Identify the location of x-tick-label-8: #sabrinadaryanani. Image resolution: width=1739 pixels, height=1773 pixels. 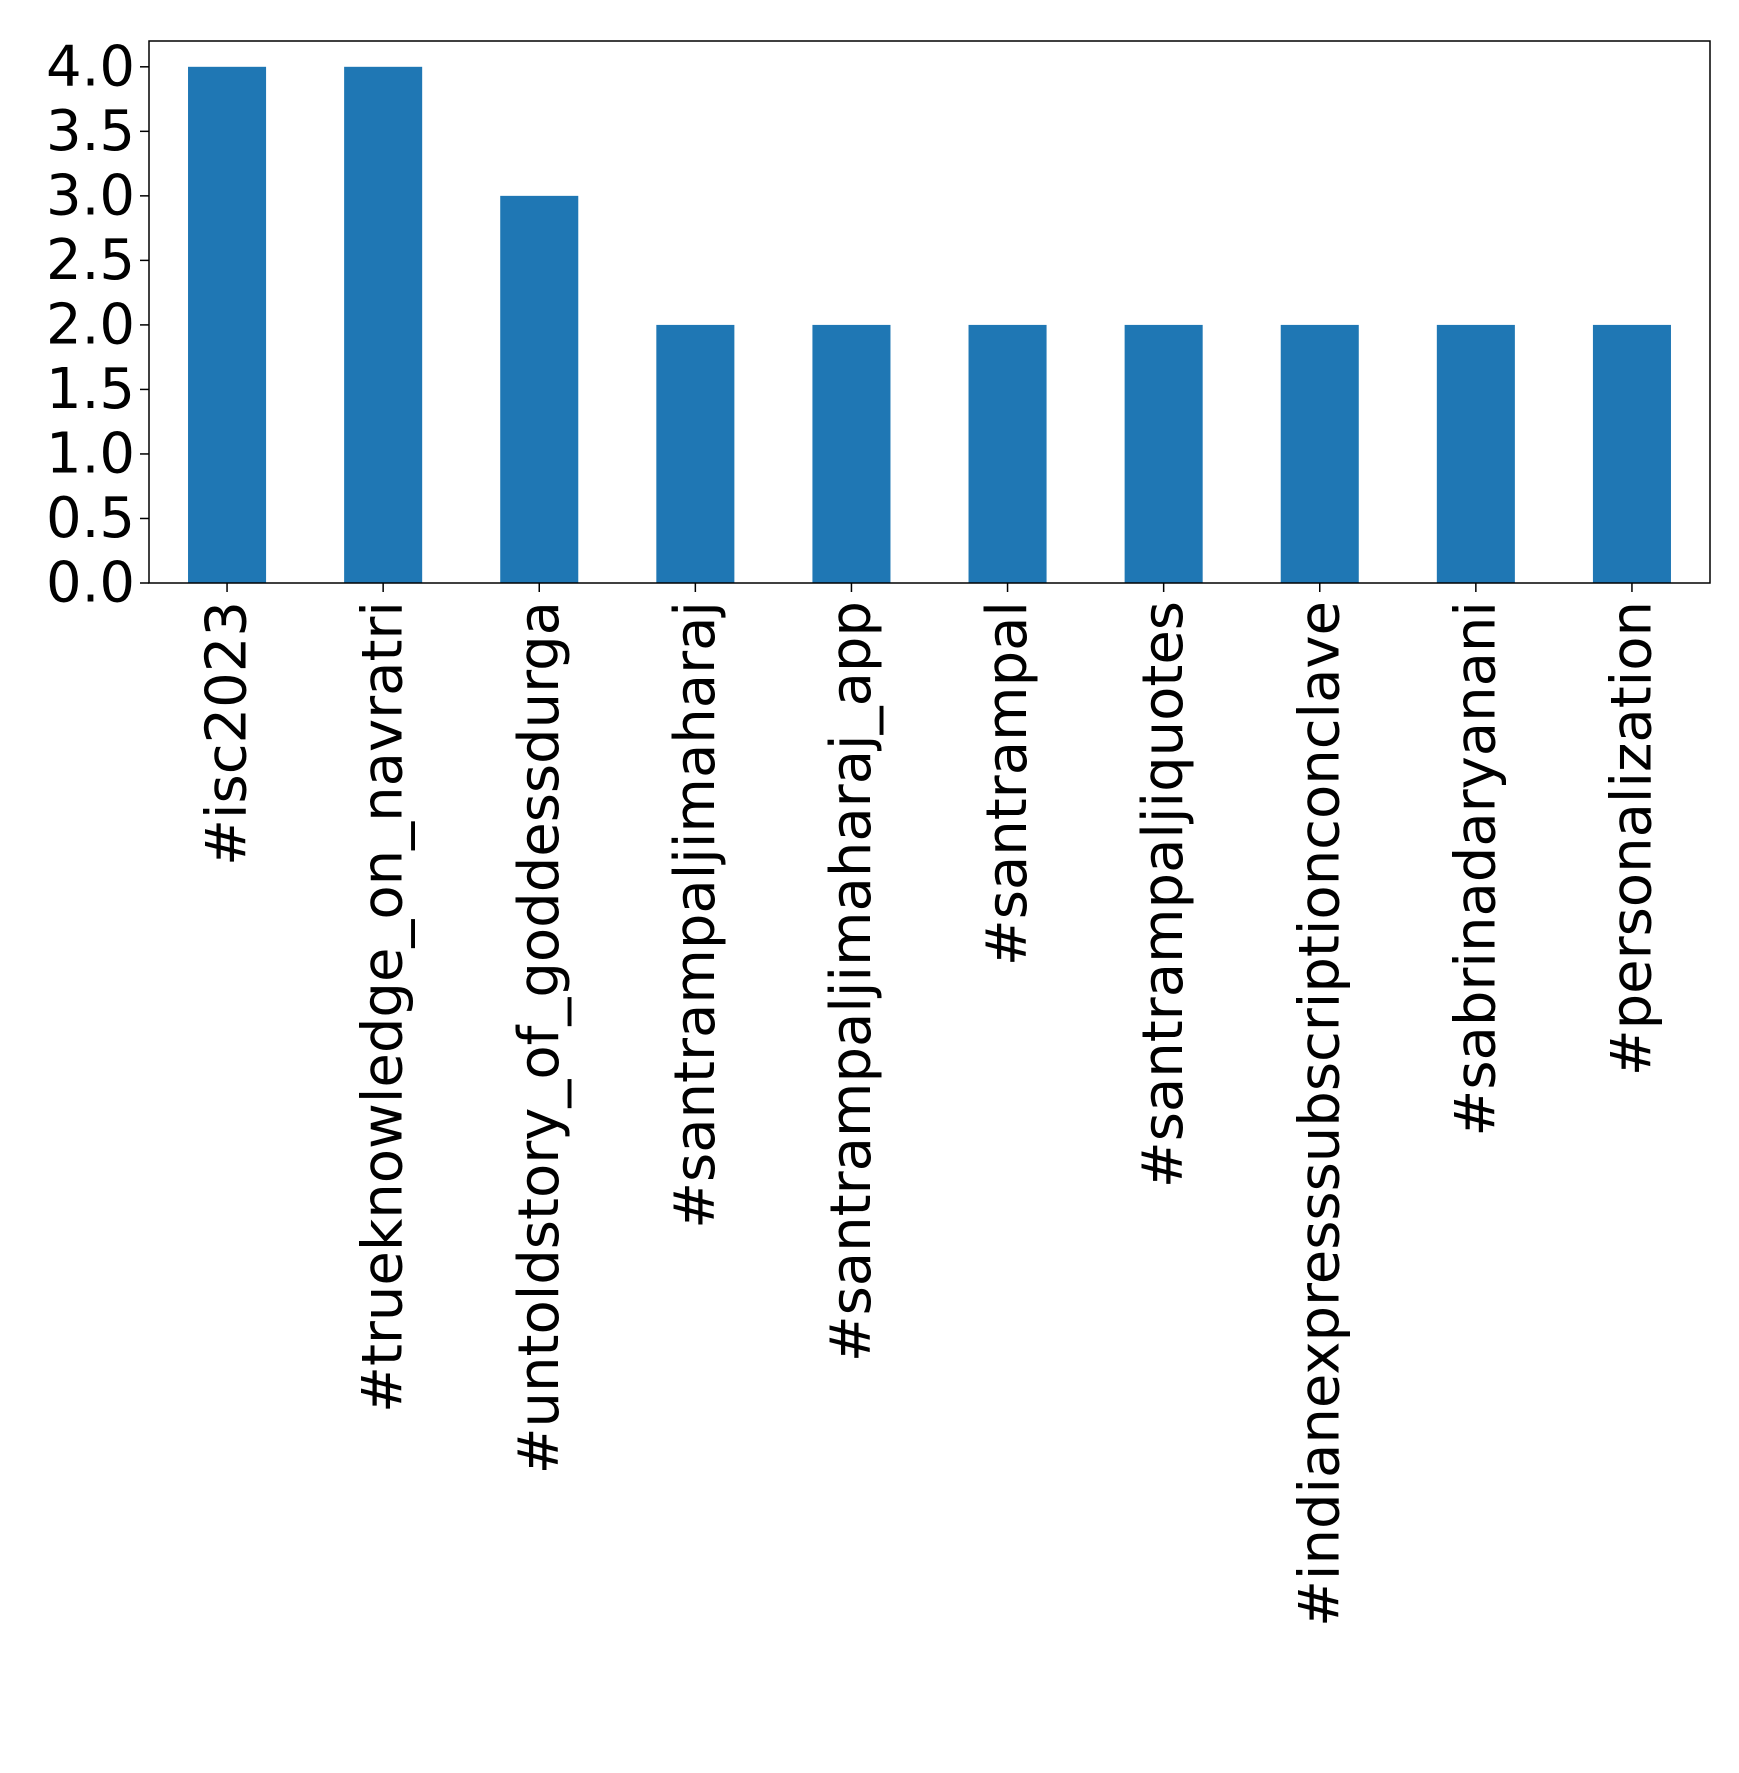
(1475, 869).